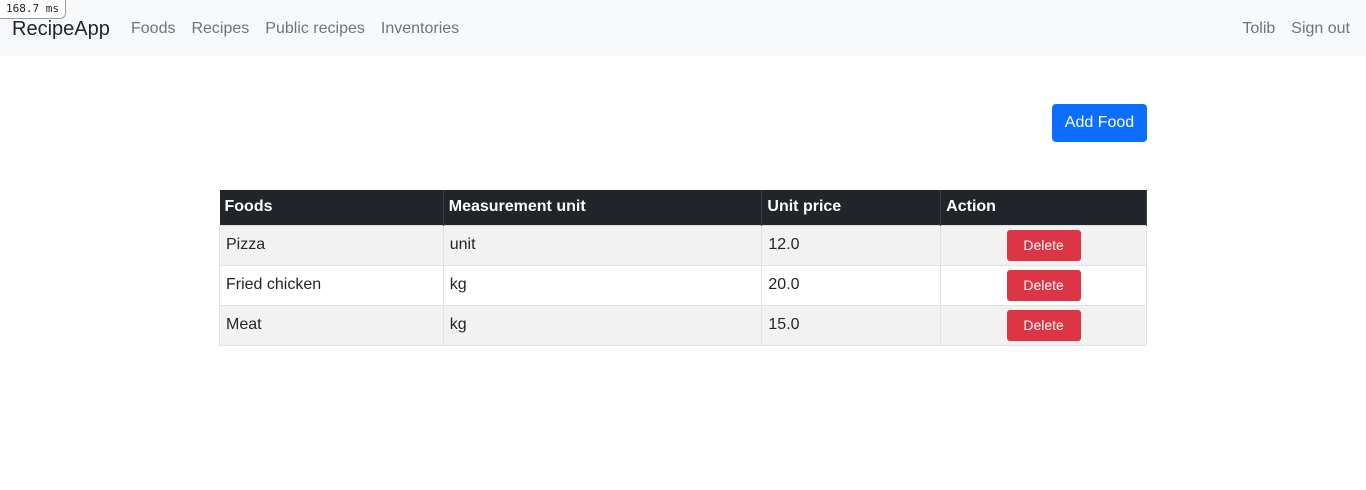  Describe the element at coordinates (1320, 28) in the screenshot. I see `sign-out-link: Sign out` at that location.